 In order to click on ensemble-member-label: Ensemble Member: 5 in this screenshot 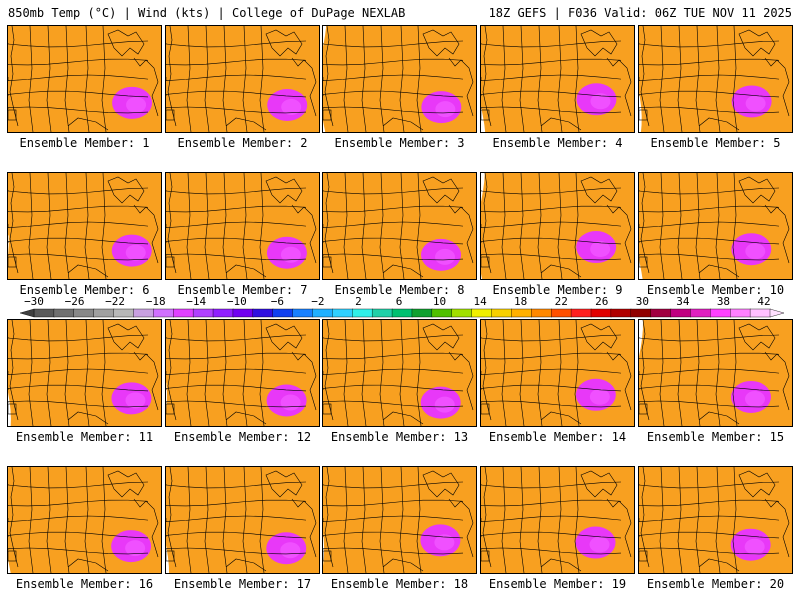, I will do `click(715, 143)`.